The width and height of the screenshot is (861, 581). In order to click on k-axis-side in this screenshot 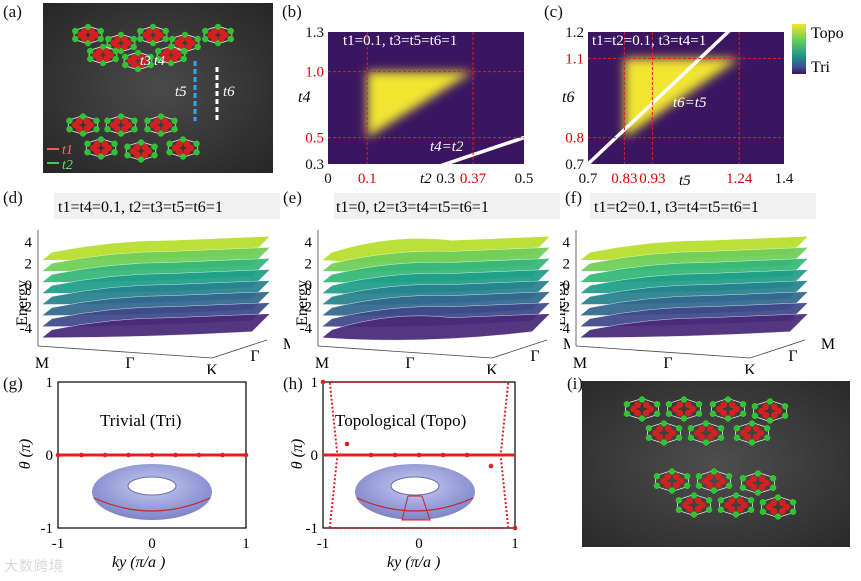, I will do `click(239, 349)`.